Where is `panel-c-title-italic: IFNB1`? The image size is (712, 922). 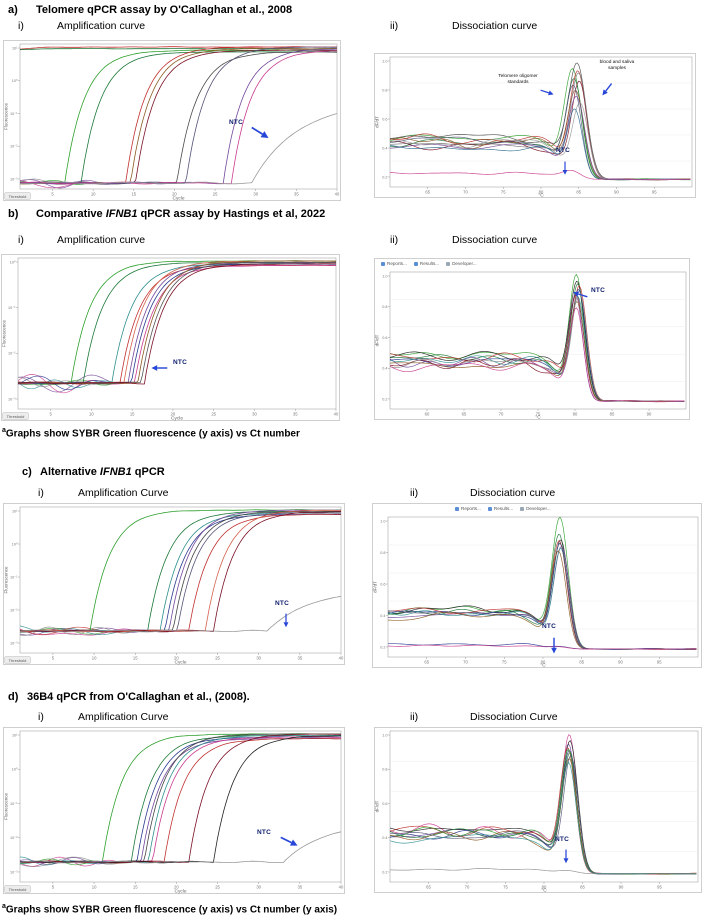
panel-c-title-italic: IFNB1 is located at coordinates (115, 472).